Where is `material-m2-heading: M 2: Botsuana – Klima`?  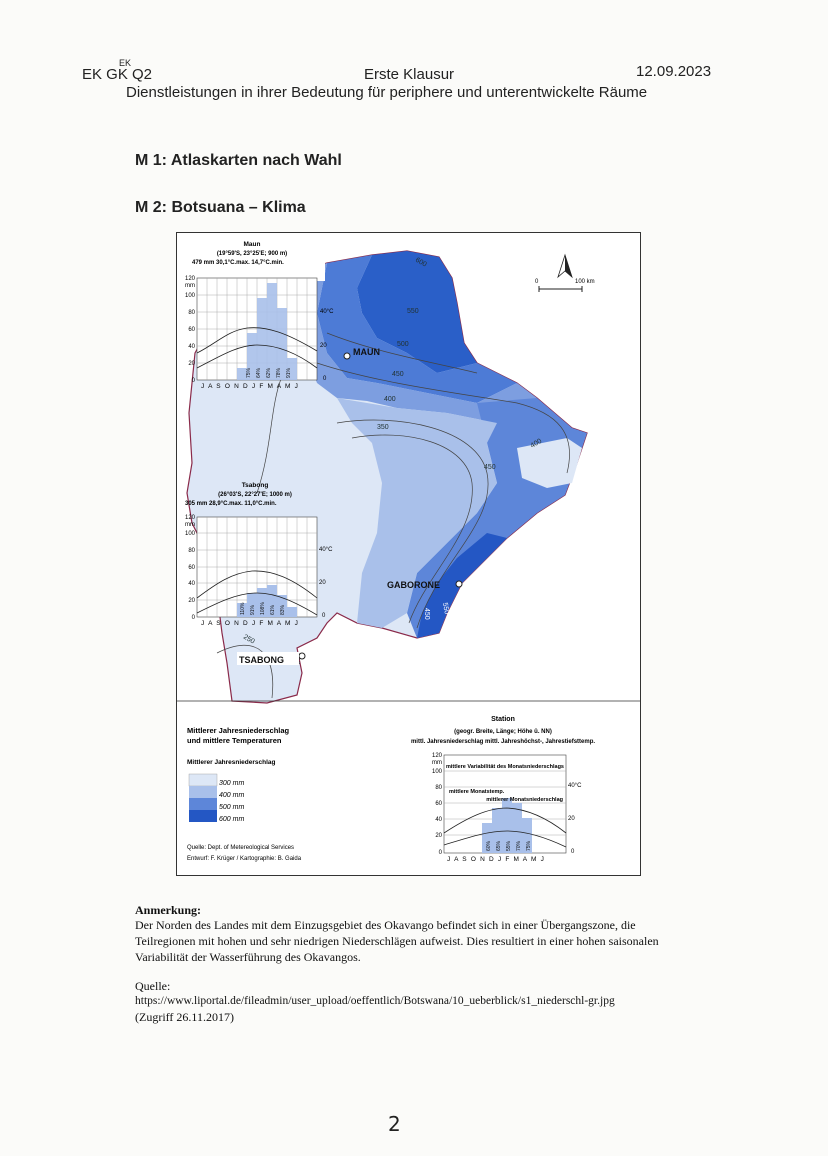
material-m2-heading: M 2: Botsuana – Klima is located at coordinates (220, 207).